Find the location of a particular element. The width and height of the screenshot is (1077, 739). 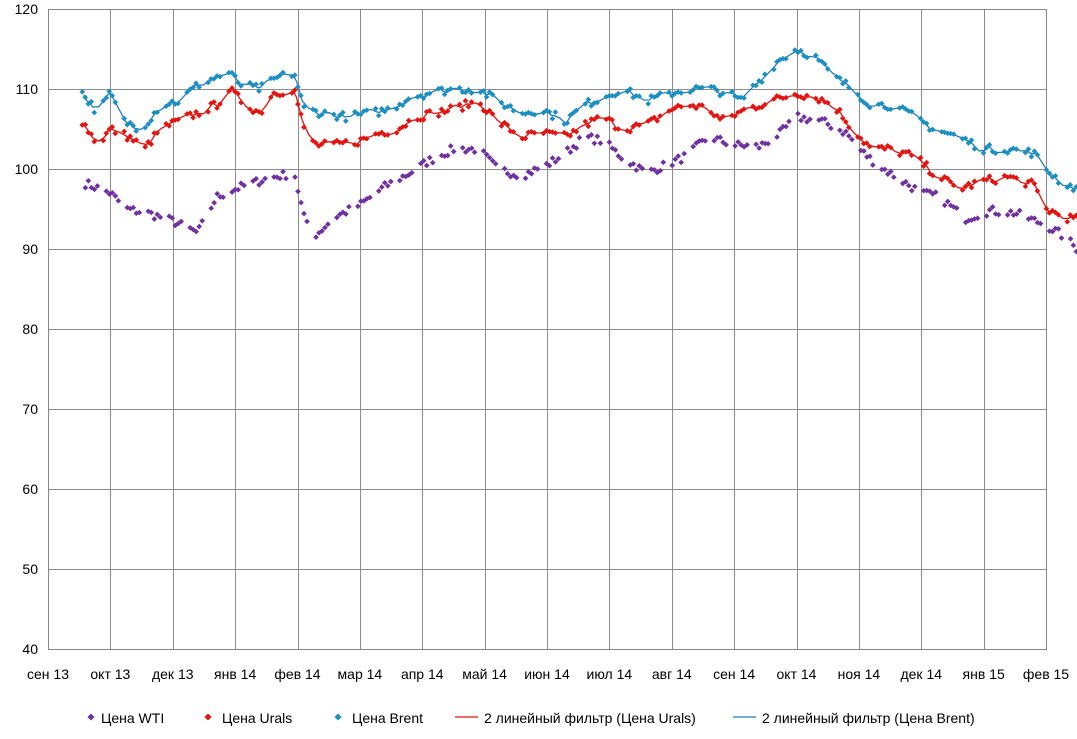

x-tick-label: май 14 is located at coordinates (484, 674).